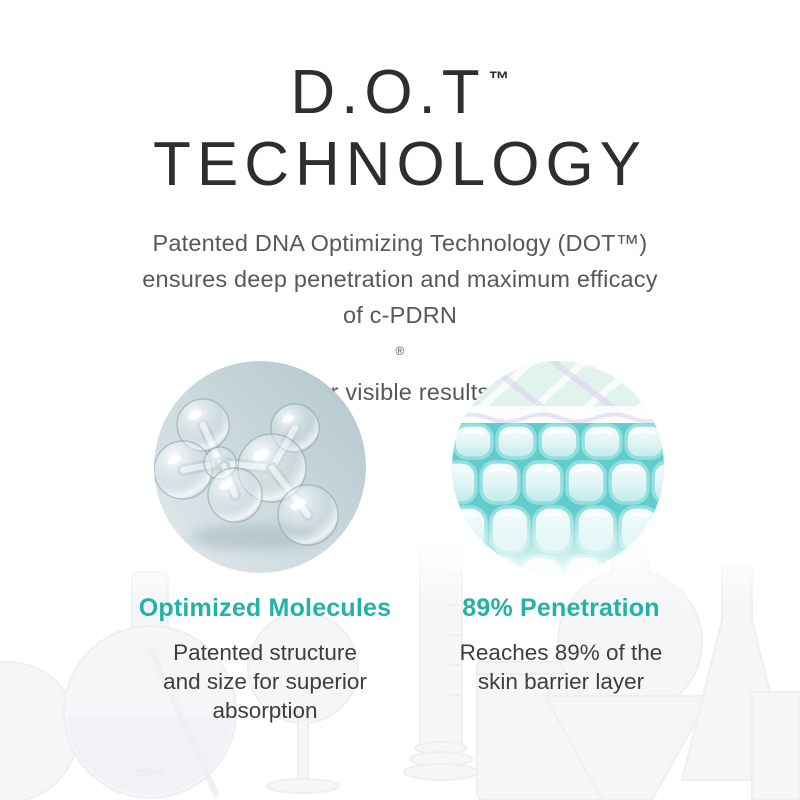 The image size is (800, 800). I want to click on molecule-atoms, so click(246, 472).